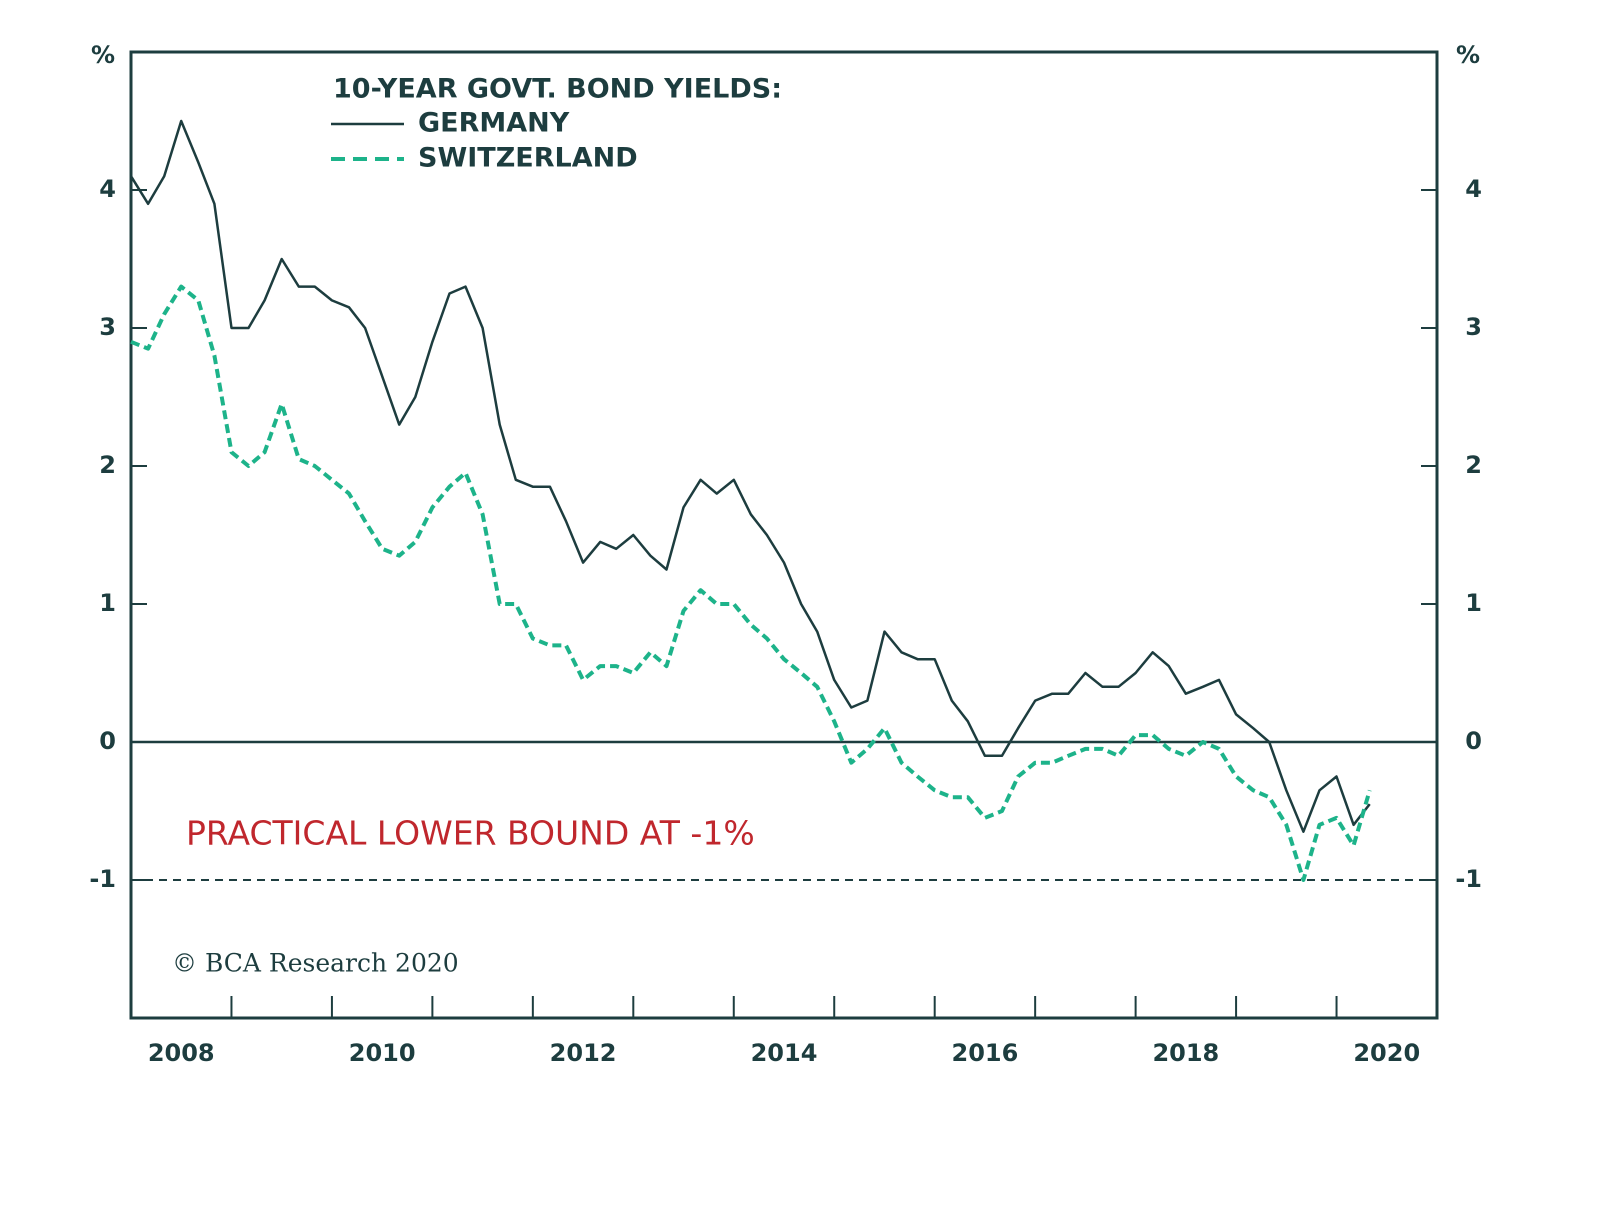 The height and width of the screenshot is (1222, 1600). I want to click on x-tick-label: 2016, so click(985, 1053).